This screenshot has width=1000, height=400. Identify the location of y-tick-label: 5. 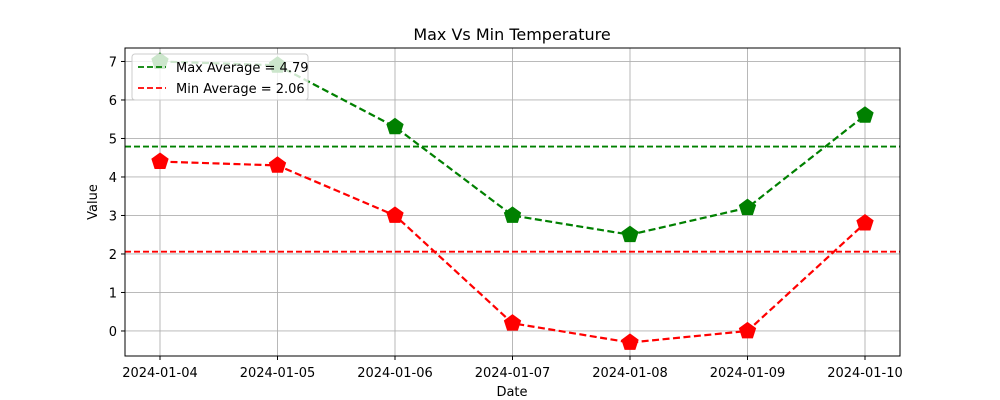
(113, 139).